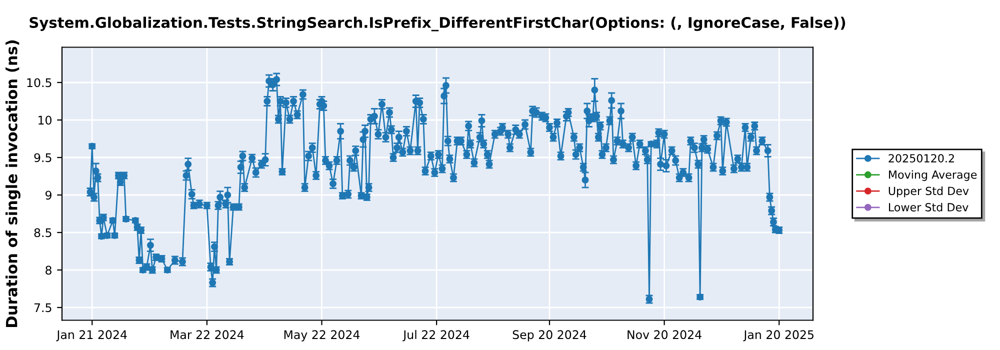 The height and width of the screenshot is (350, 1000). I want to click on x-tick-label: Mar 22 2024, so click(207, 335).